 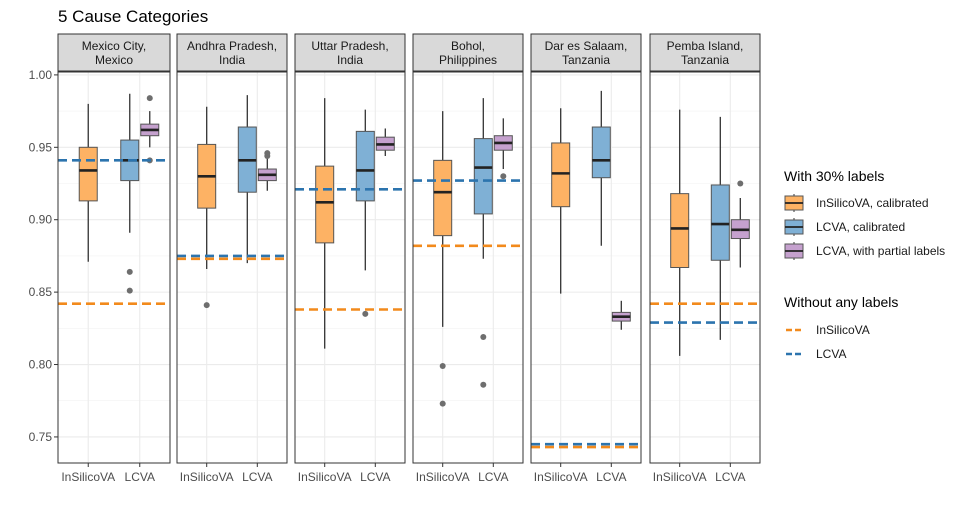 What do you see at coordinates (41, 437) in the screenshot?
I see `y-tick-label: 0.75` at bounding box center [41, 437].